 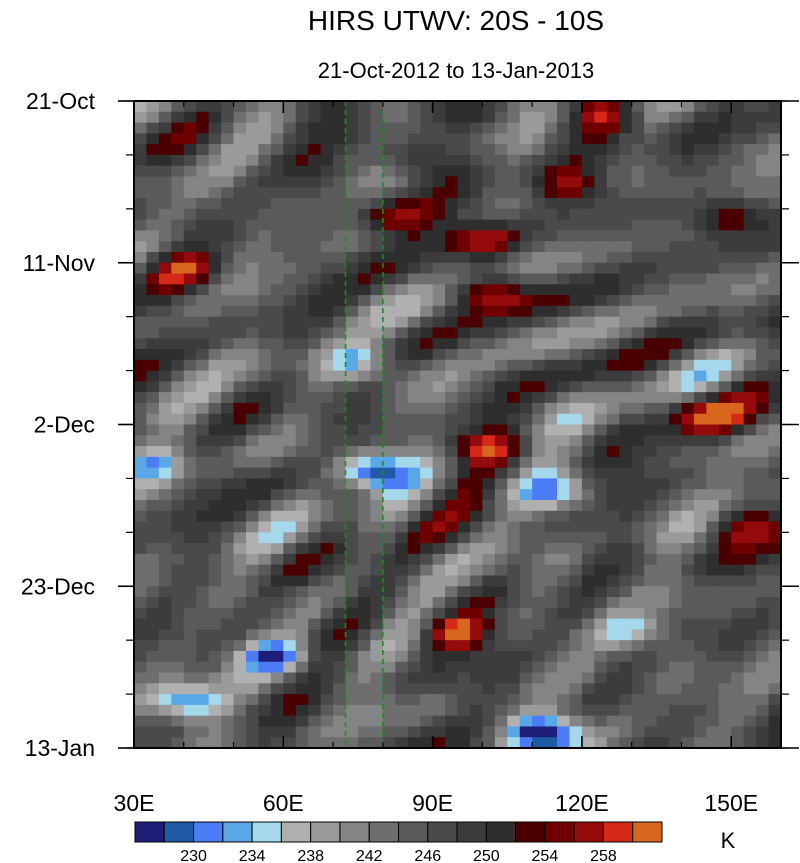 I want to click on x-tick-label: 120E, so click(x=582, y=803).